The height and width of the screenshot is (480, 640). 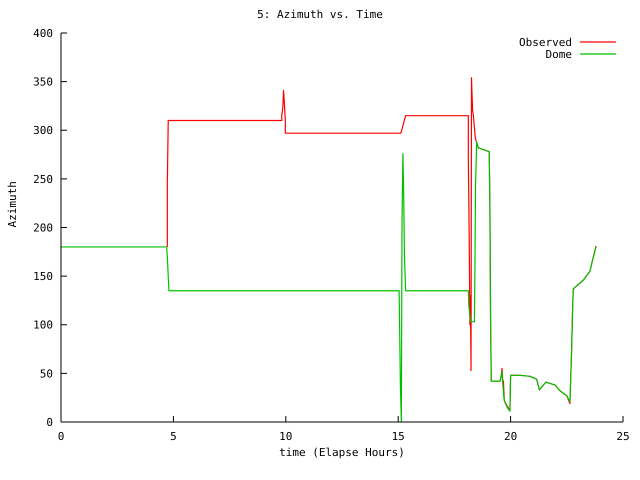 What do you see at coordinates (46, 373) in the screenshot?
I see `y-tick-label: 50` at bounding box center [46, 373].